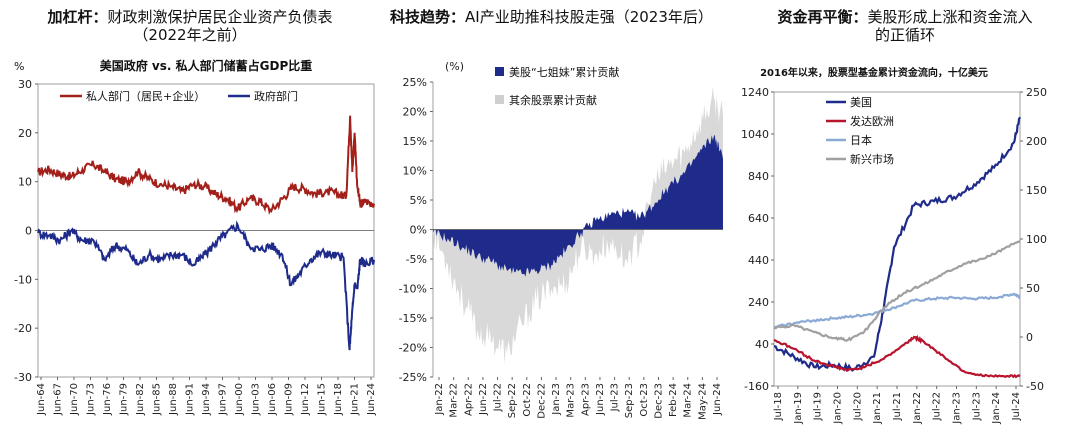 This screenshot has height=443, width=1080. Describe the element at coordinates (91, 399) in the screenshot. I see `x-tick-label: Jun-73` at that location.